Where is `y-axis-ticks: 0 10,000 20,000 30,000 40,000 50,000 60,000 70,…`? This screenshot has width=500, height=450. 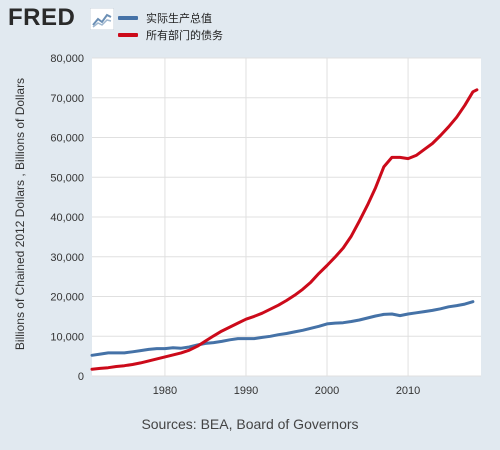
y-axis-ticks: 0 10,000 20,000 30,000 40,000 50,000 60,000 70,… is located at coordinates (67, 218).